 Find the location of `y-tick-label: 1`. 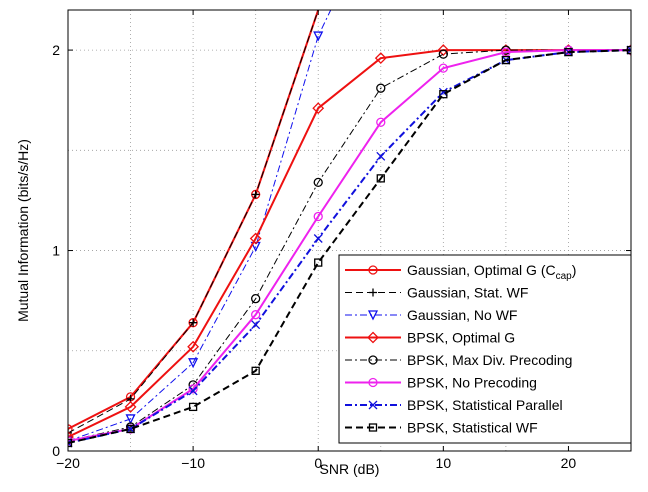

y-tick-label: 1 is located at coordinates (56, 251).